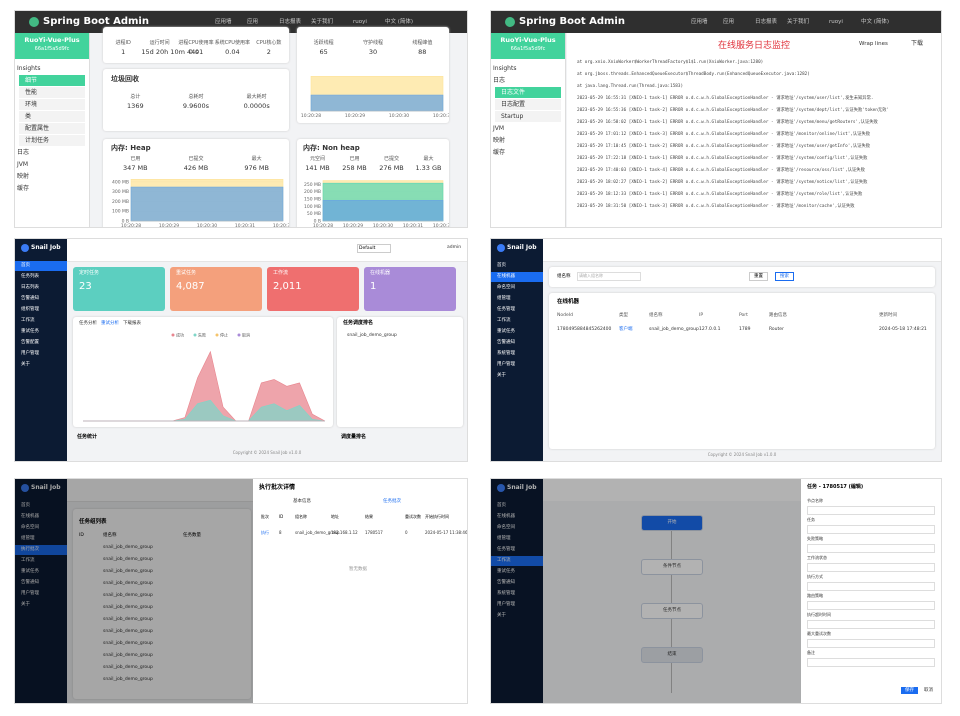  What do you see at coordinates (41, 550) in the screenshot?
I see `menu-item: 执行批次` at bounding box center [41, 550].